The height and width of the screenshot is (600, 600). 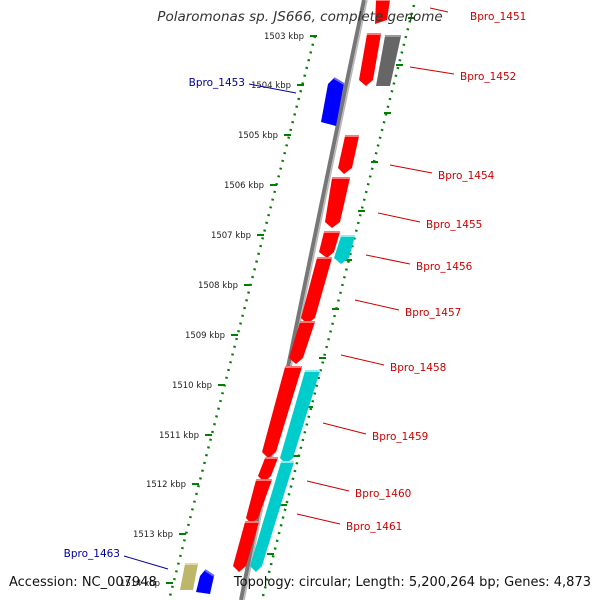 What do you see at coordinates (400, 437) in the screenshot?
I see `gene-label-bpro-1459: Bpro_1459` at bounding box center [400, 437].